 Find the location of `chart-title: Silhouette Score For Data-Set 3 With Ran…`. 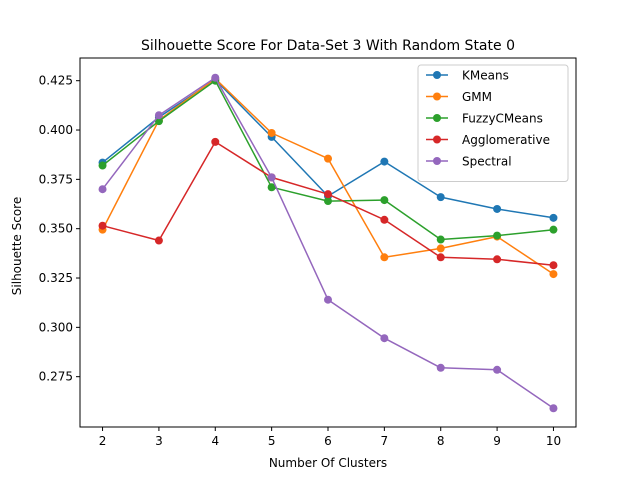

chart-title: Silhouette Score For Data-Set 3 With Ran… is located at coordinates (328, 46).